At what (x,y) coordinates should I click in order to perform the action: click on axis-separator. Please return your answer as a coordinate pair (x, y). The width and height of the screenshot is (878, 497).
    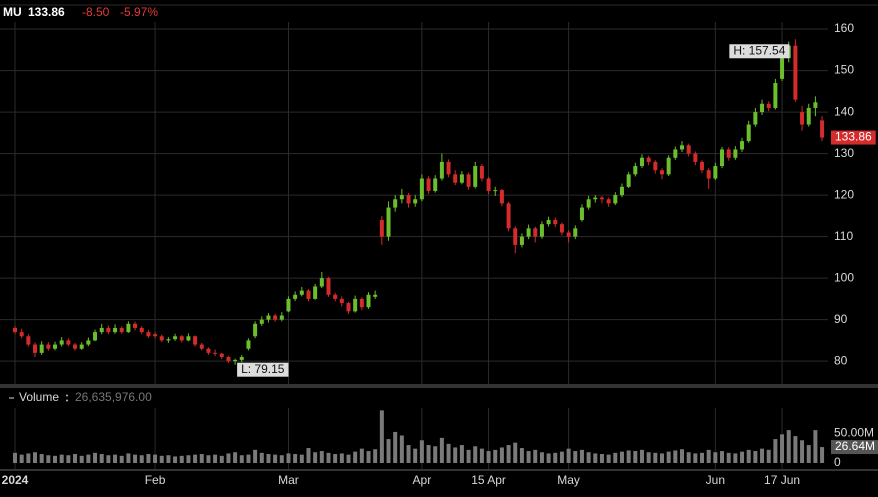
    Looking at the image, I should click on (439, 470).